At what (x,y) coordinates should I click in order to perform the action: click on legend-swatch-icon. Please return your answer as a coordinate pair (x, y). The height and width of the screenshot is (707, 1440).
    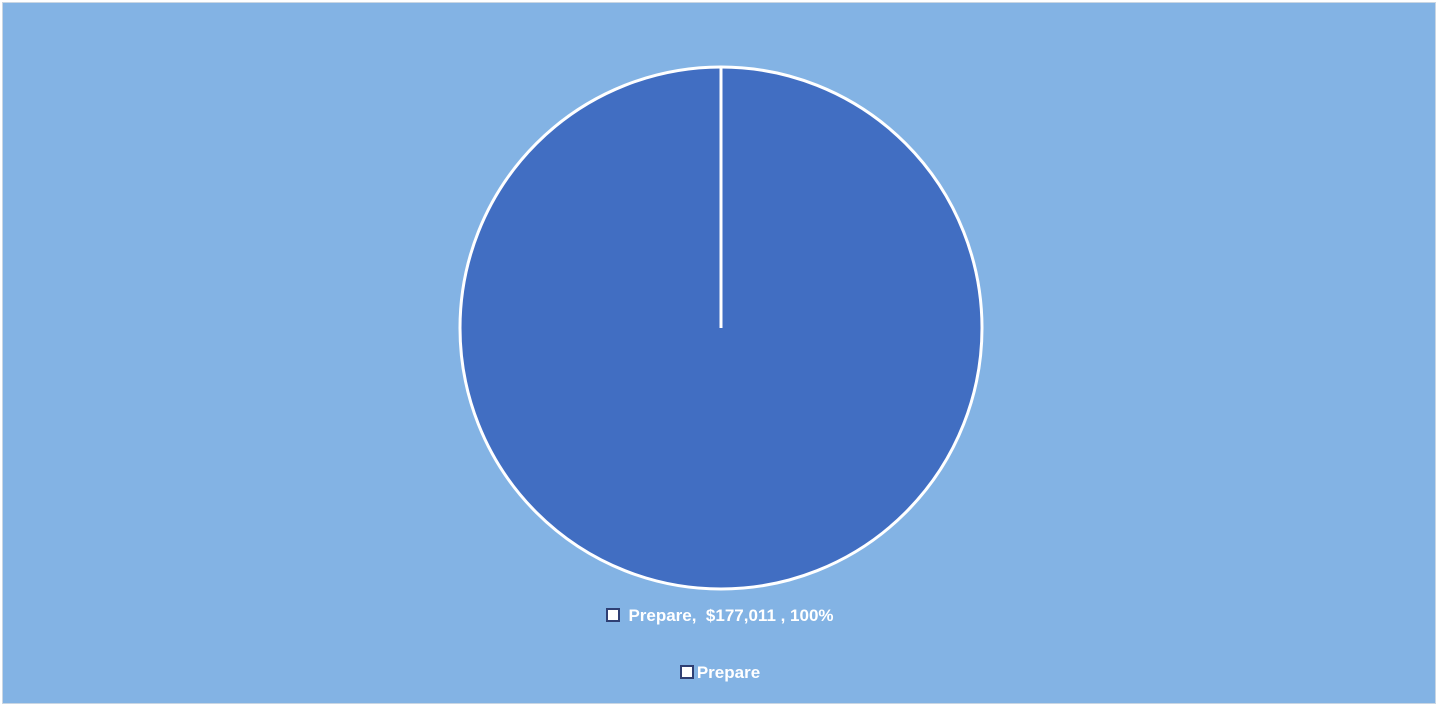
    Looking at the image, I should click on (686, 672).